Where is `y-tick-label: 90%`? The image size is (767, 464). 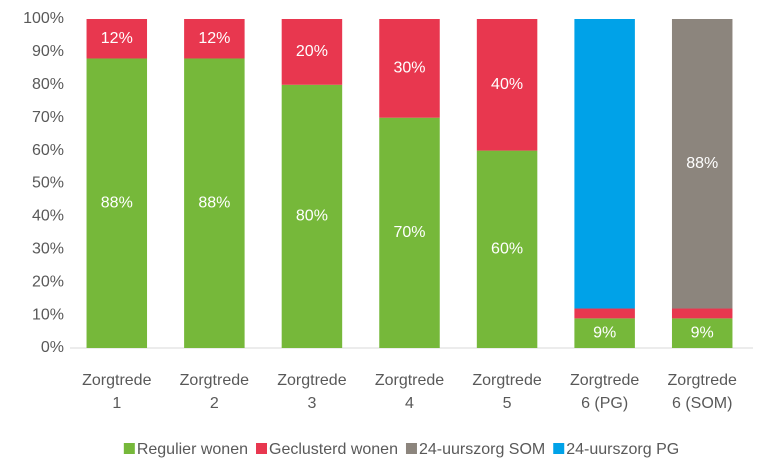 y-tick-label: 90% is located at coordinates (48, 51).